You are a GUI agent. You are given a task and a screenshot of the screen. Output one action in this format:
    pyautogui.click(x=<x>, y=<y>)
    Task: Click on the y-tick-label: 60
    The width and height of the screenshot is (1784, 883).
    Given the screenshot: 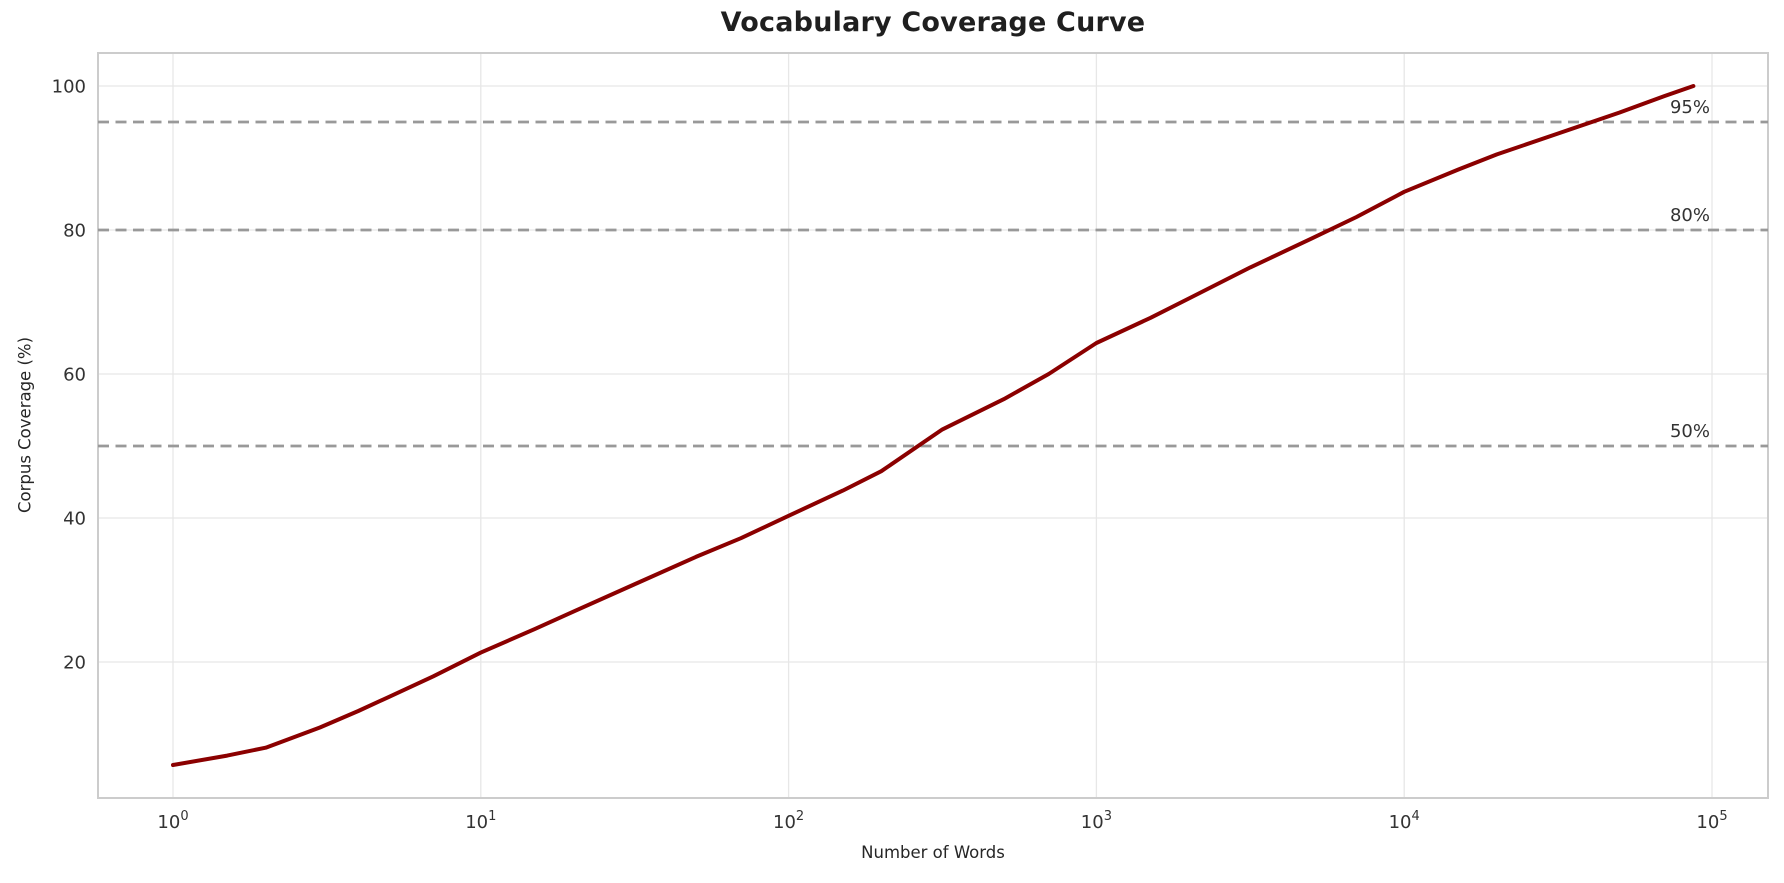 What is the action you would take?
    pyautogui.click(x=74, y=375)
    